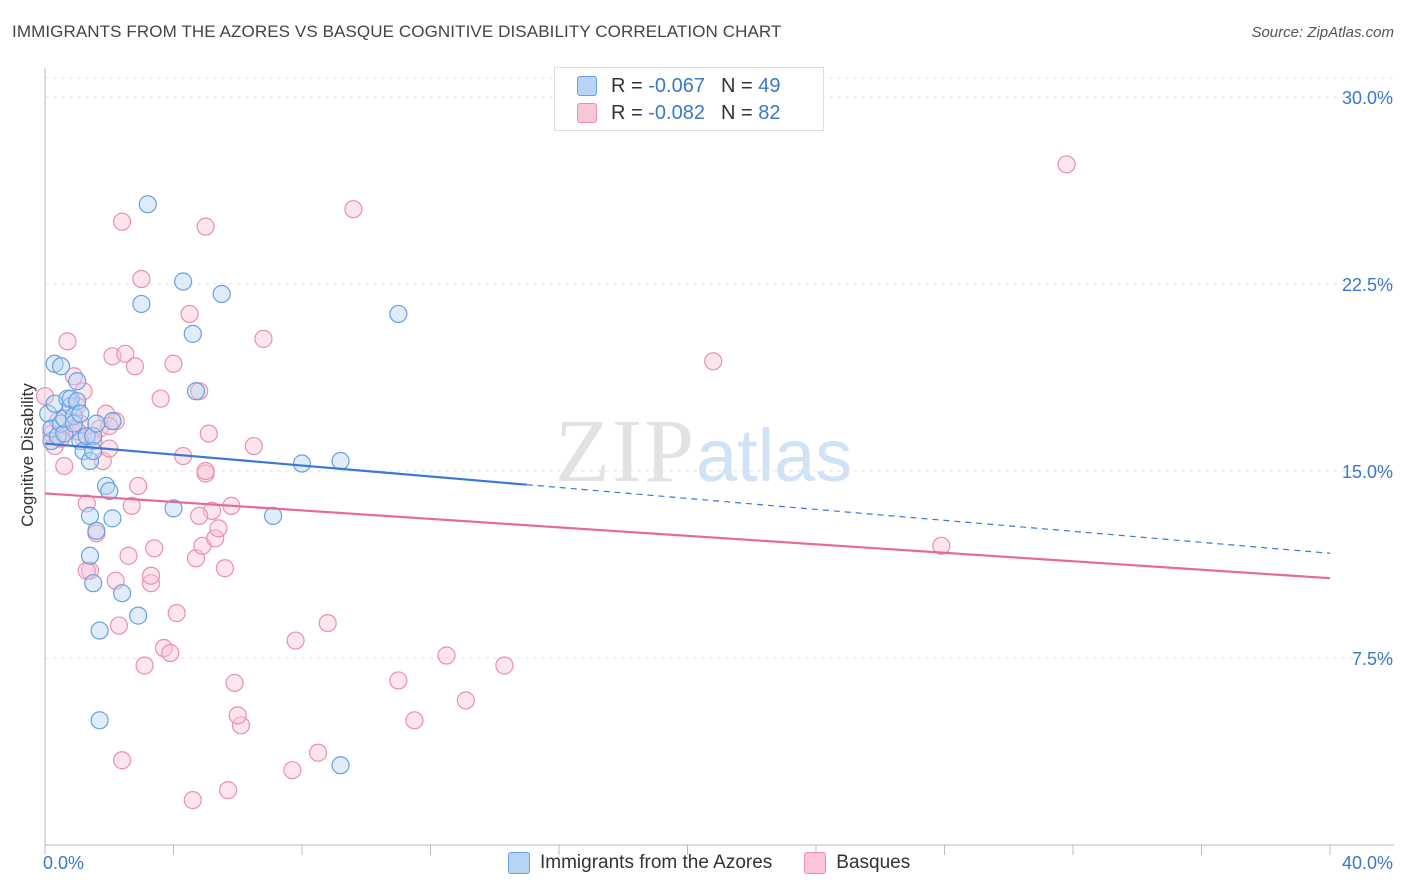 This screenshot has height=892, width=1406. Describe the element at coordinates (1367, 863) in the screenshot. I see `x-tick-label: 40.0%` at that location.